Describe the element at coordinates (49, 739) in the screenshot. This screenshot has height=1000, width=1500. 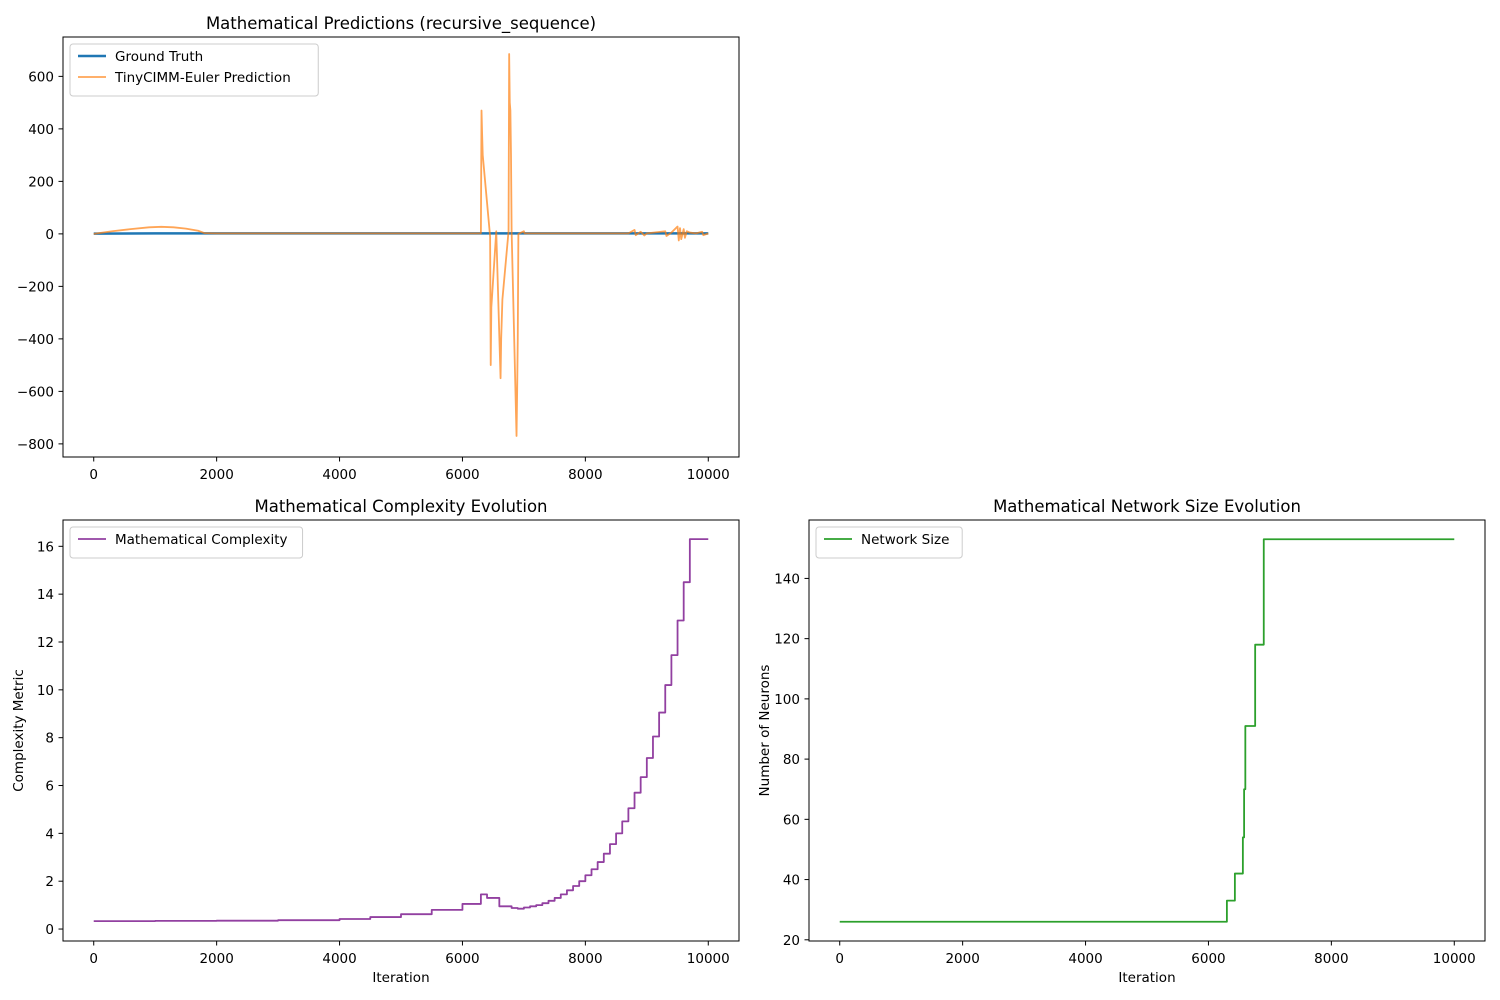
I see `y-tick-label: 8` at that location.